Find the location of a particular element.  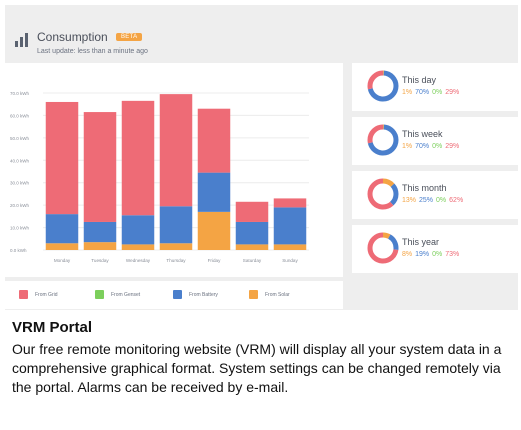

x-tick-label: Friday is located at coordinates (214, 260).